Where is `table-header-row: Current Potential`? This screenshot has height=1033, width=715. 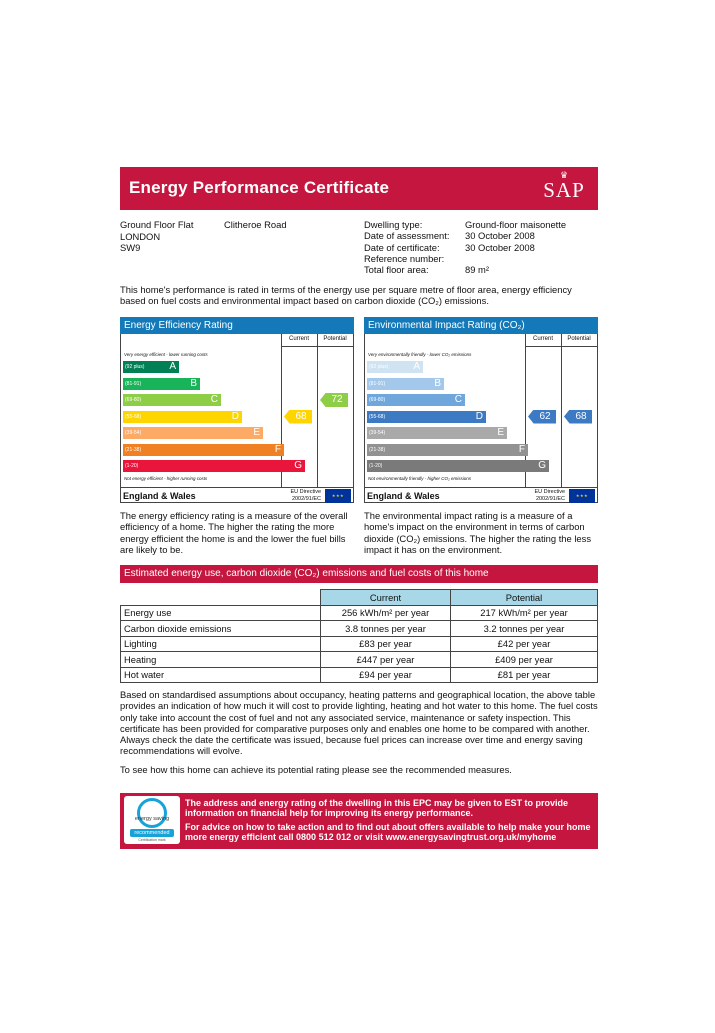 table-header-row: Current Potential is located at coordinates (359, 597).